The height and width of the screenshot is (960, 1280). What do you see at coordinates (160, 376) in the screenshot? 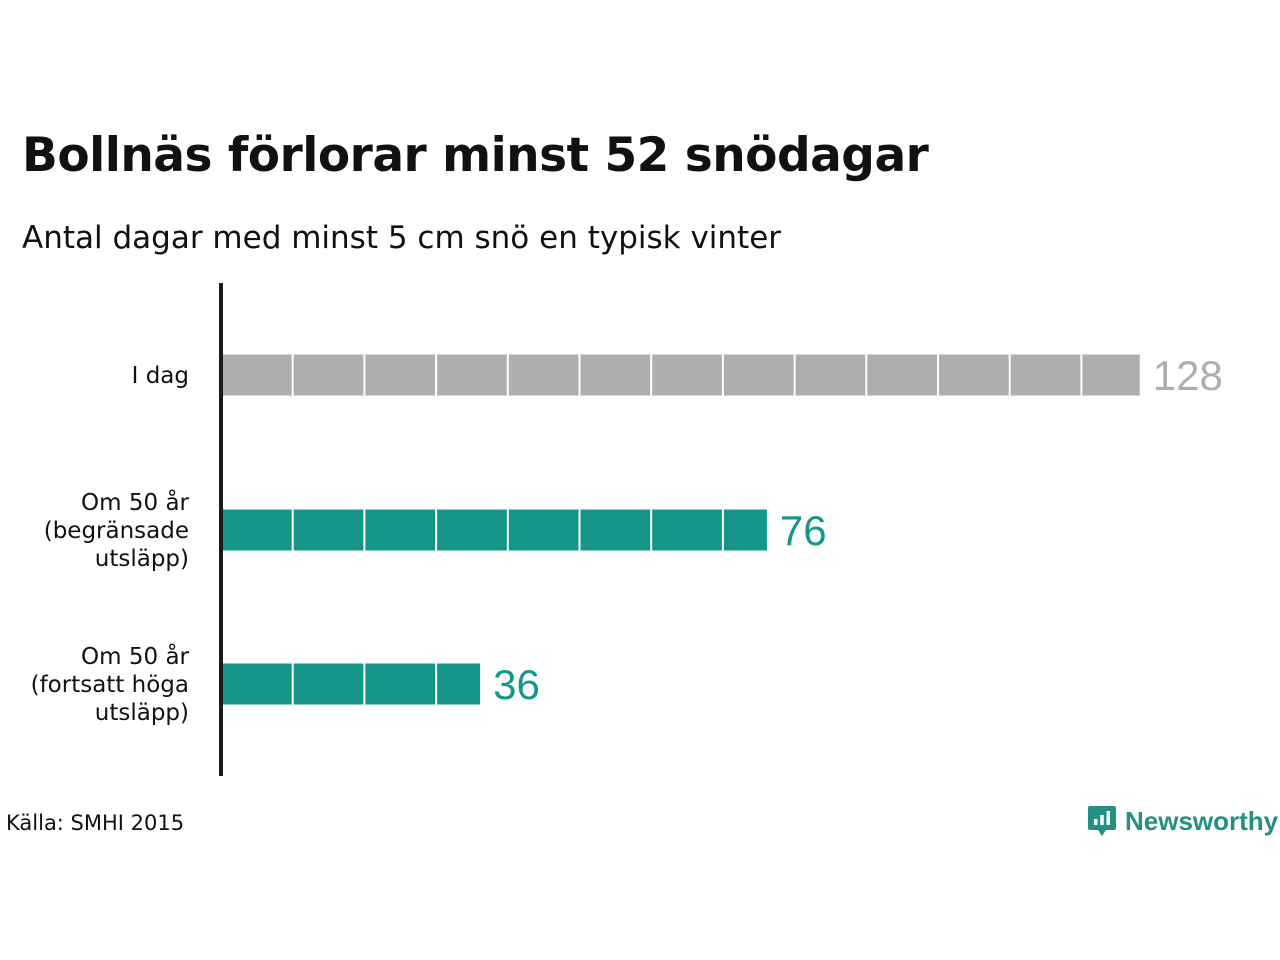
I see `category-label: I dag` at bounding box center [160, 376].